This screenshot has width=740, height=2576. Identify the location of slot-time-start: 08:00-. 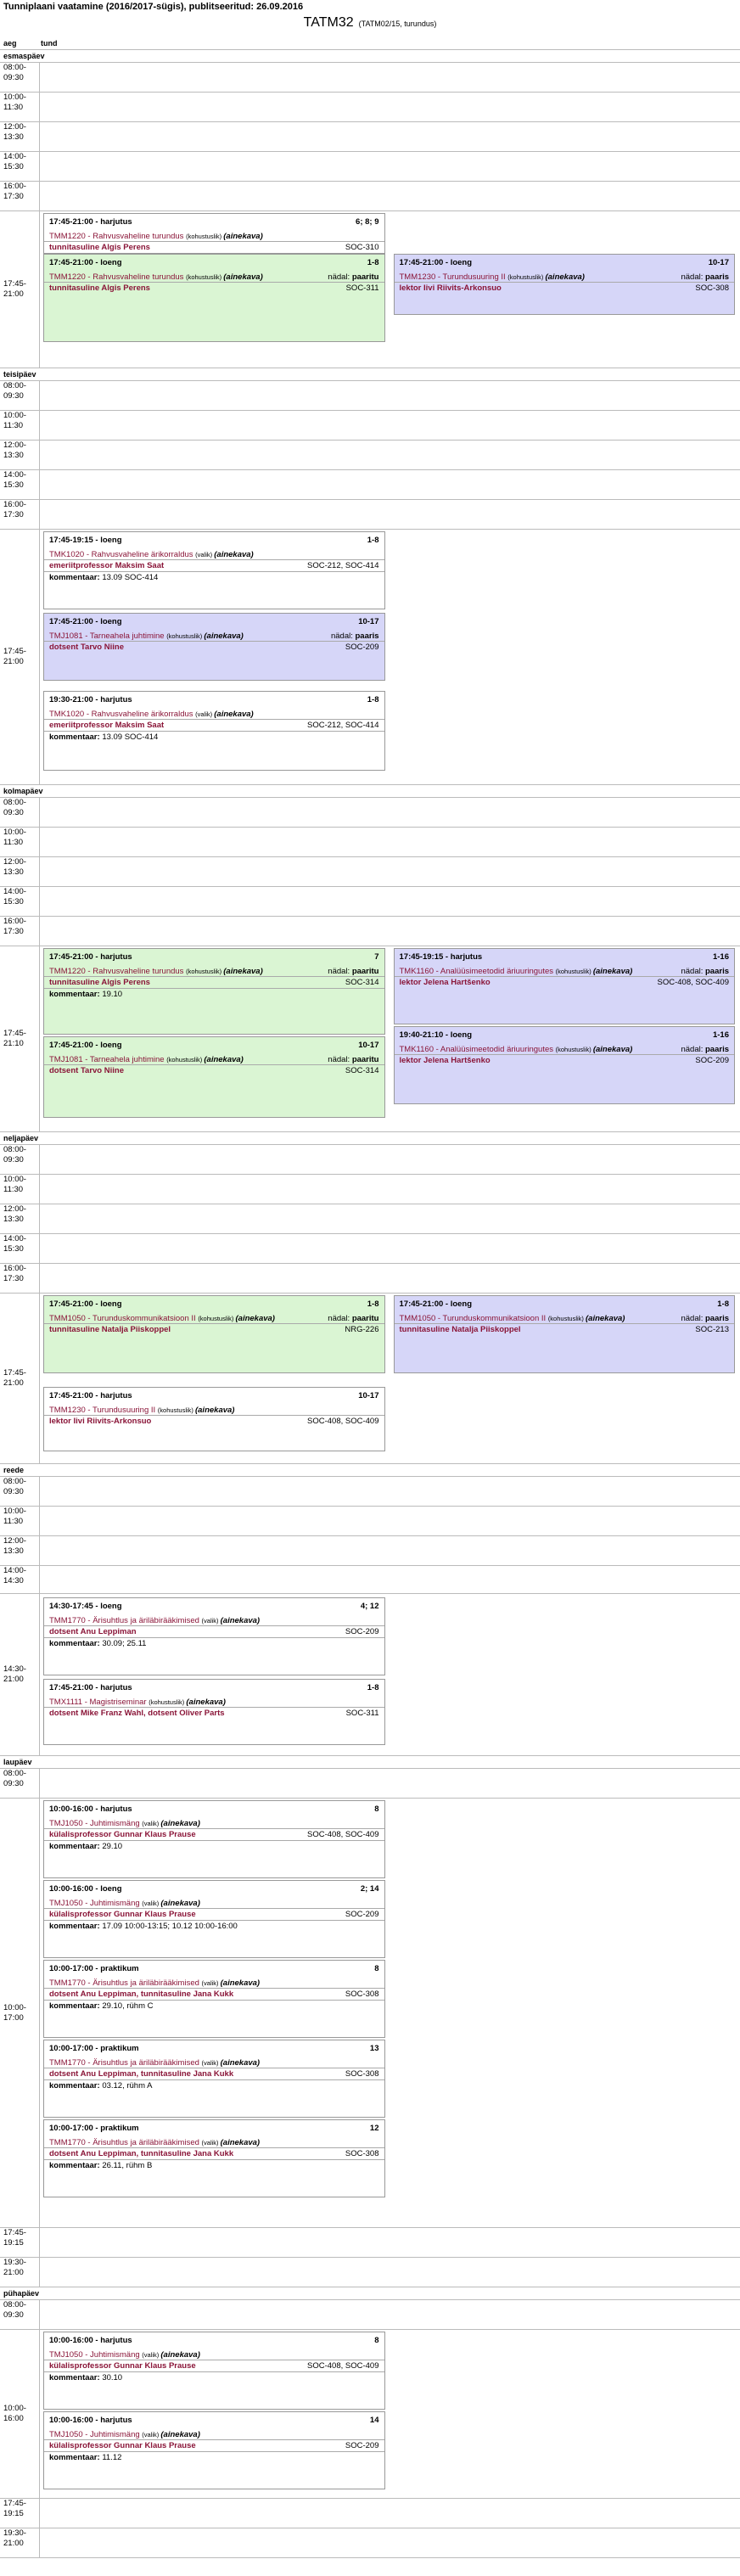
(14, 67).